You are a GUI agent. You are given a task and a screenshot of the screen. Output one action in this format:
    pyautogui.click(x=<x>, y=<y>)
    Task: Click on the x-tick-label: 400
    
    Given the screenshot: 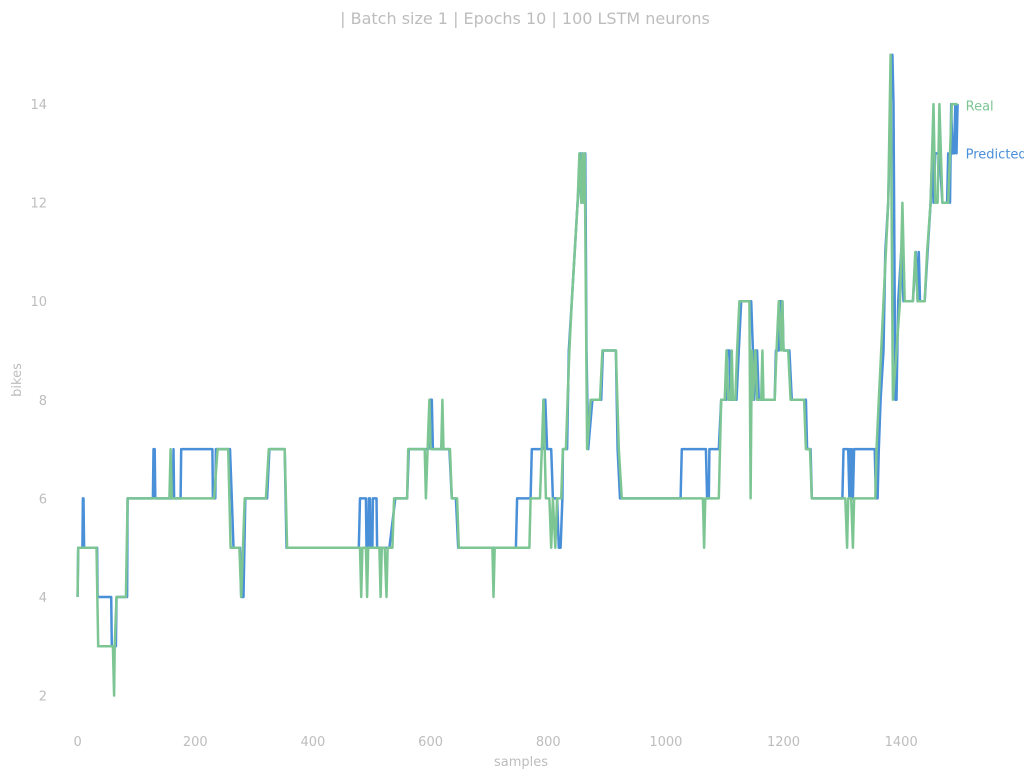 What is the action you would take?
    pyautogui.click(x=313, y=742)
    